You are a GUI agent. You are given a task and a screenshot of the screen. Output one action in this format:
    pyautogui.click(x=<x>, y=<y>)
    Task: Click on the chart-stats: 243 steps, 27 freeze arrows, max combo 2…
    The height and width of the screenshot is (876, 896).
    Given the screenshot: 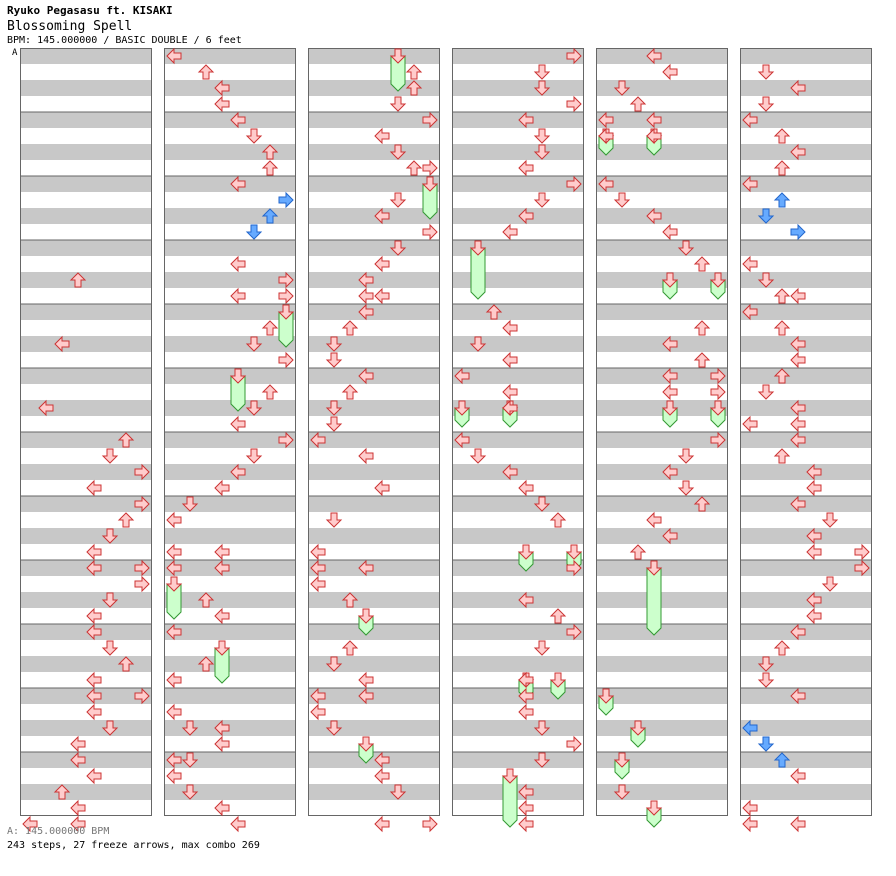 What is the action you would take?
    pyautogui.click(x=133, y=845)
    